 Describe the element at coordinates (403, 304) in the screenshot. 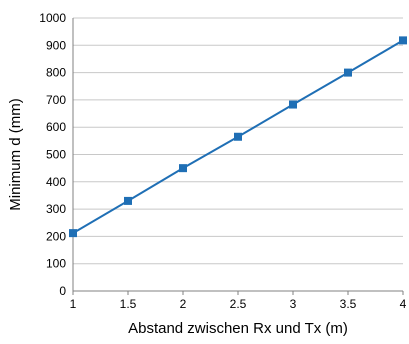

I see `x-tick-label: 4` at that location.